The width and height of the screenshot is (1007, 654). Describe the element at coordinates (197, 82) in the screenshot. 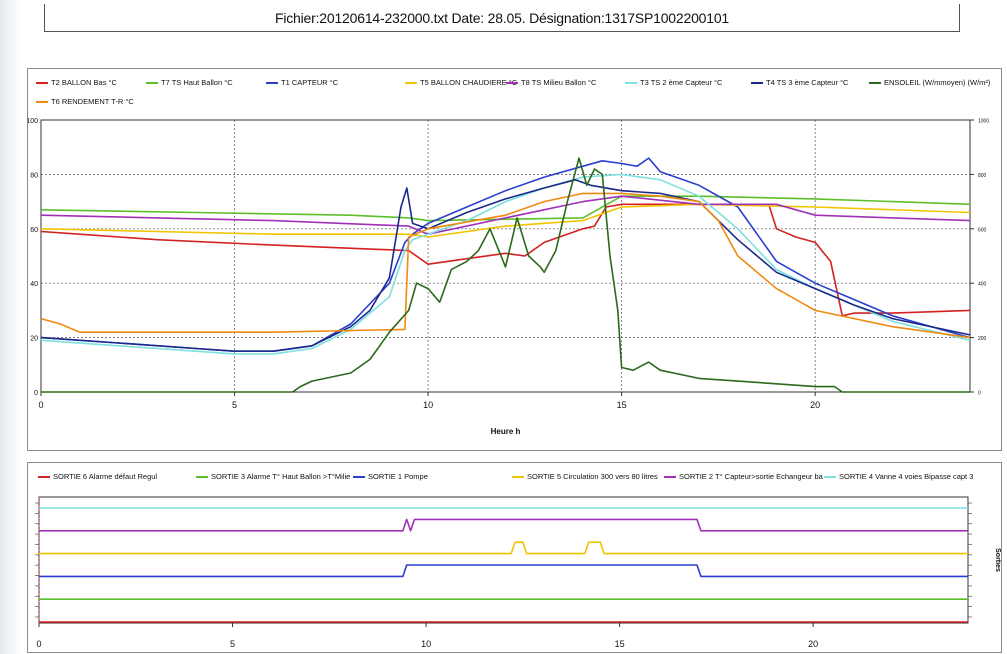

I see `legend-label: T7 TS Haut Ballon °C` at that location.